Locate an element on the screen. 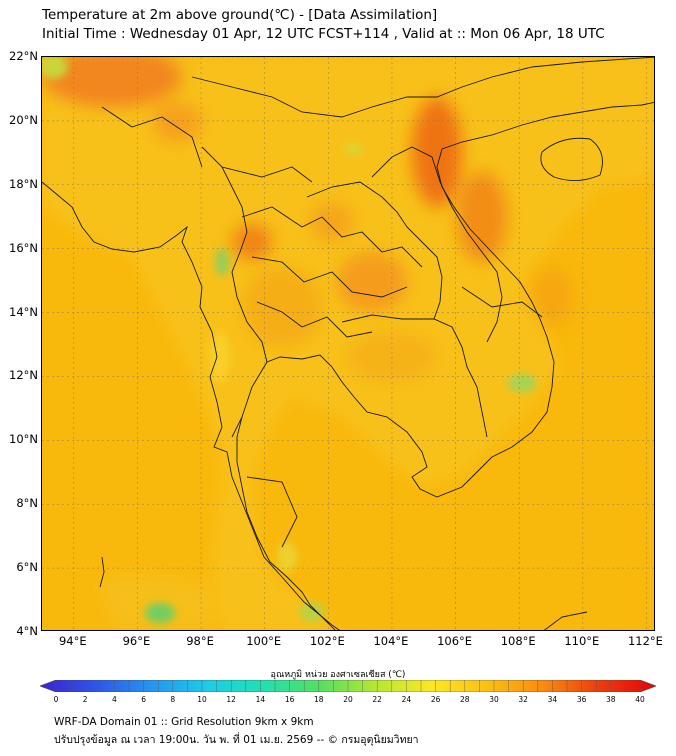 This screenshot has width=676, height=756. borneo-coast is located at coordinates (565, 620).